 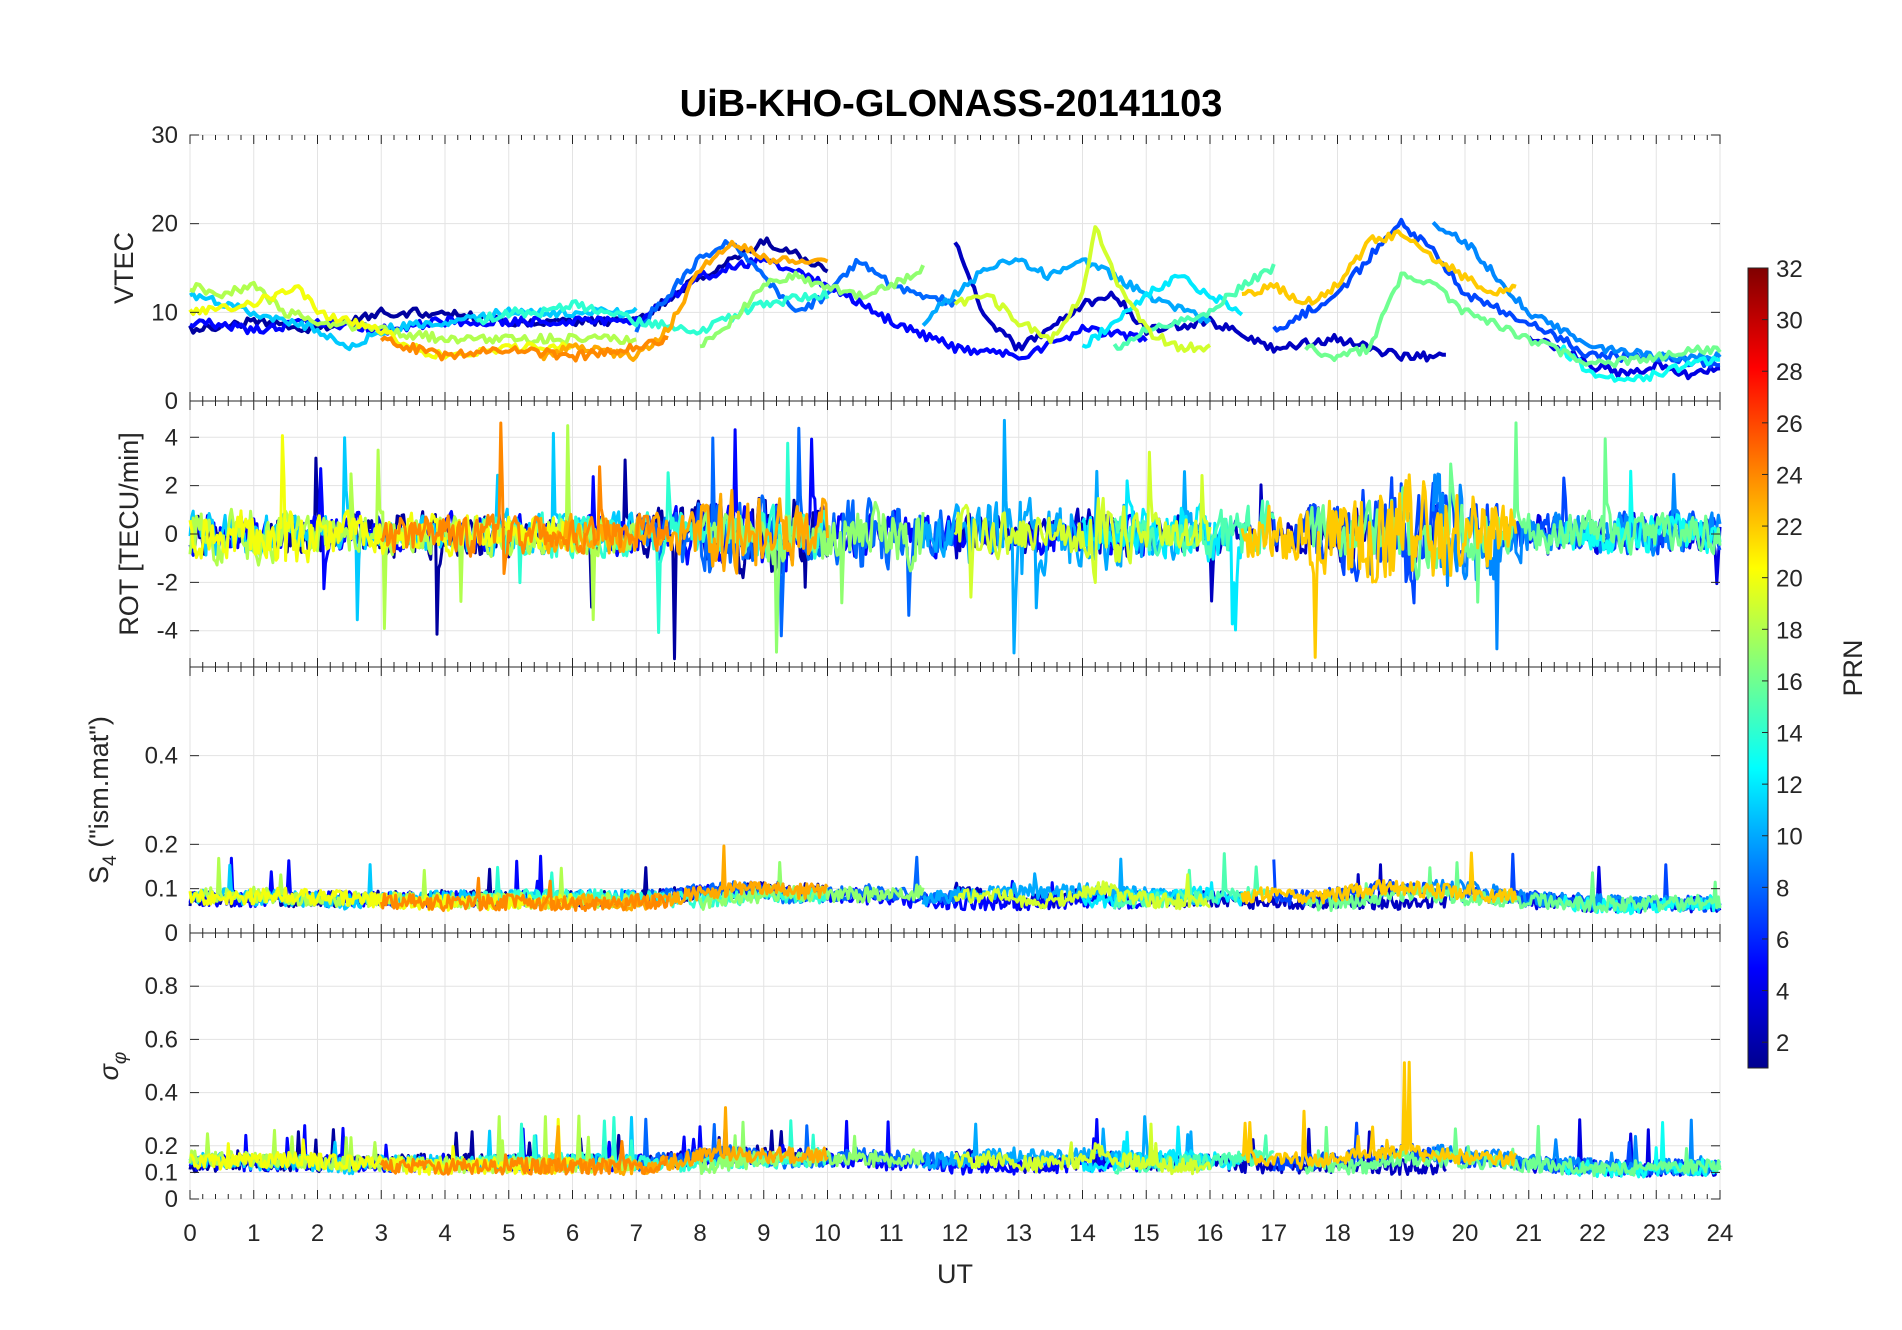 What do you see at coordinates (167, 631) in the screenshot?
I see `y-tick-label: -4` at bounding box center [167, 631].